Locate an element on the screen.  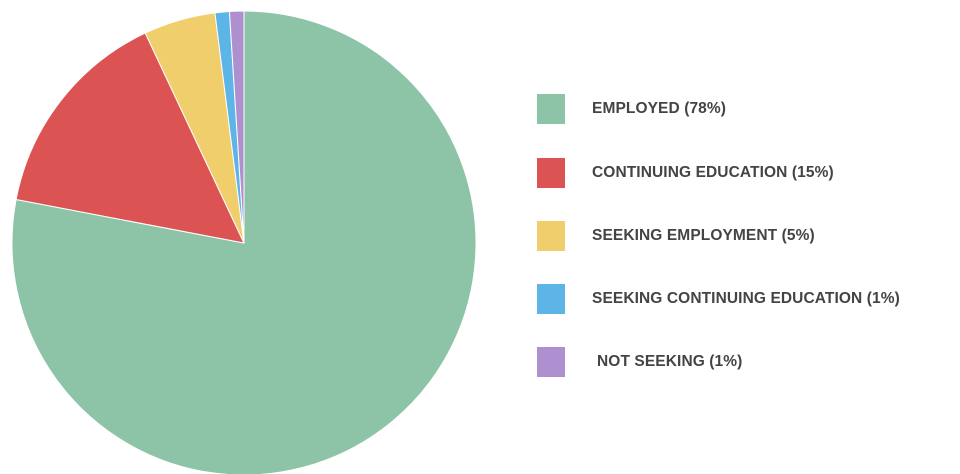
legend-label-employed: EMPLOYED (78%) is located at coordinates (659, 108).